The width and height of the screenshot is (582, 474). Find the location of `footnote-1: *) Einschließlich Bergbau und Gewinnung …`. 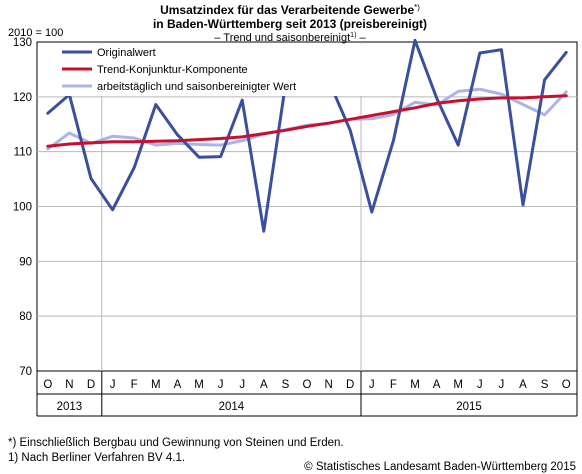

footnote-1: *) Einschließlich Bergbau und Gewinnung … is located at coordinates (176, 443).